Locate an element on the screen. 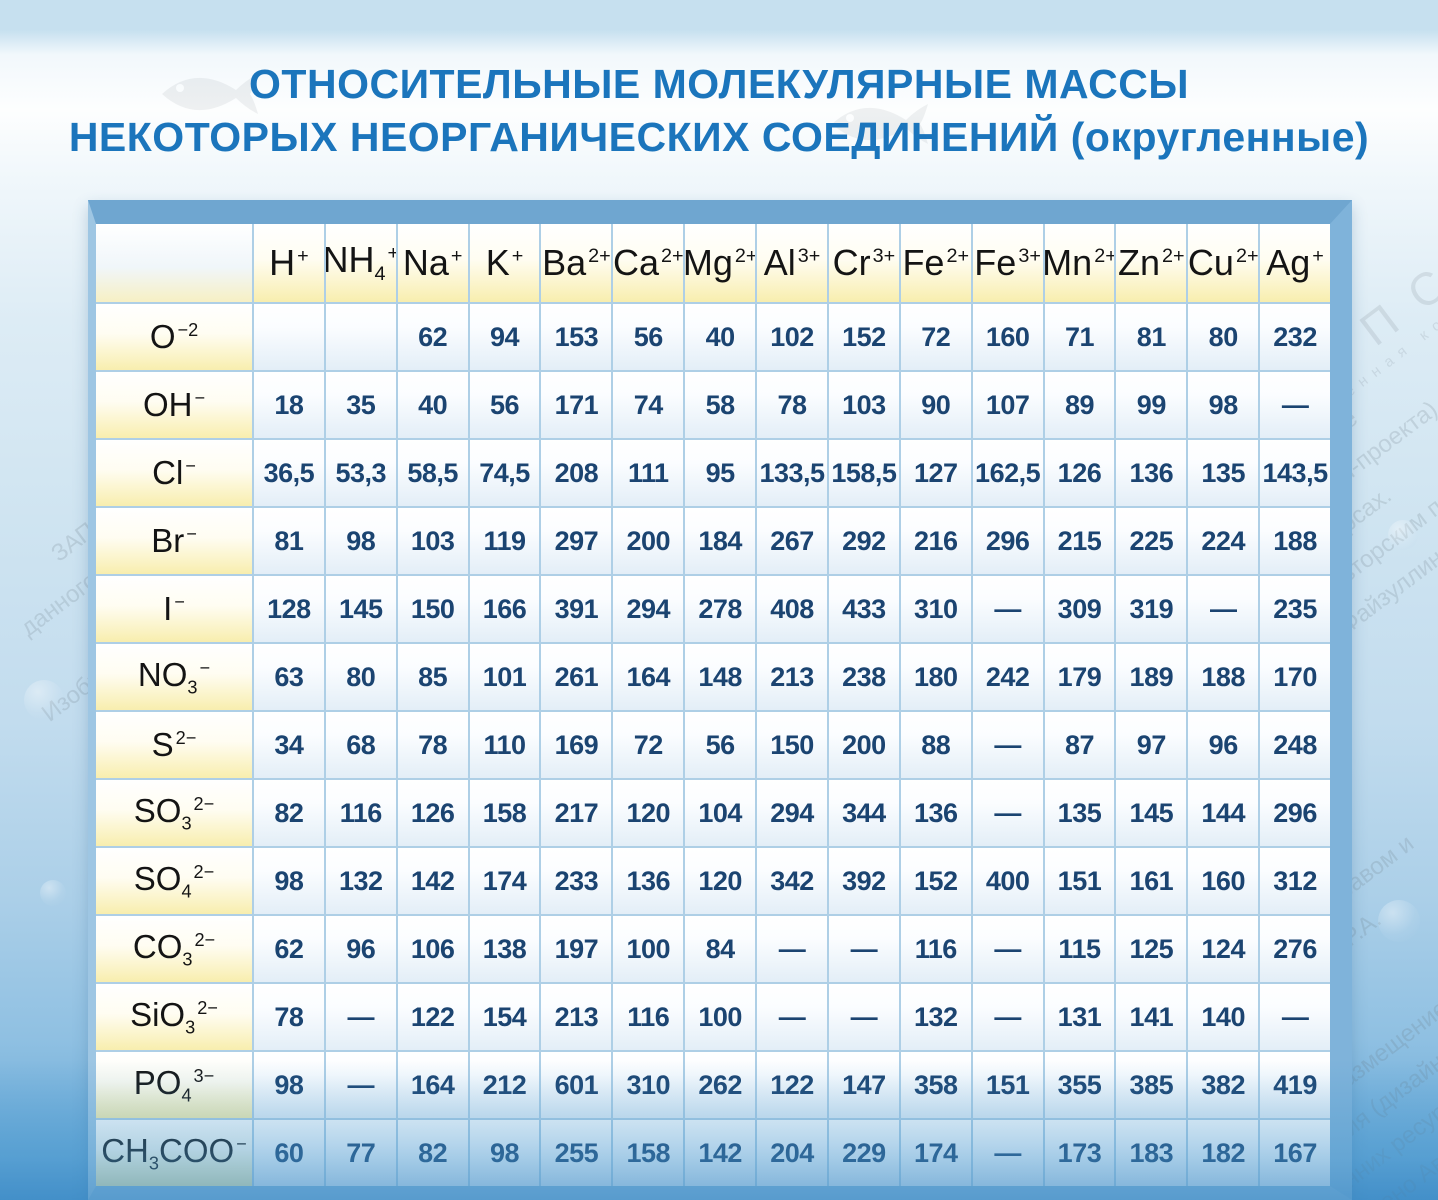  cell-so3-al: 294 is located at coordinates (792, 813).